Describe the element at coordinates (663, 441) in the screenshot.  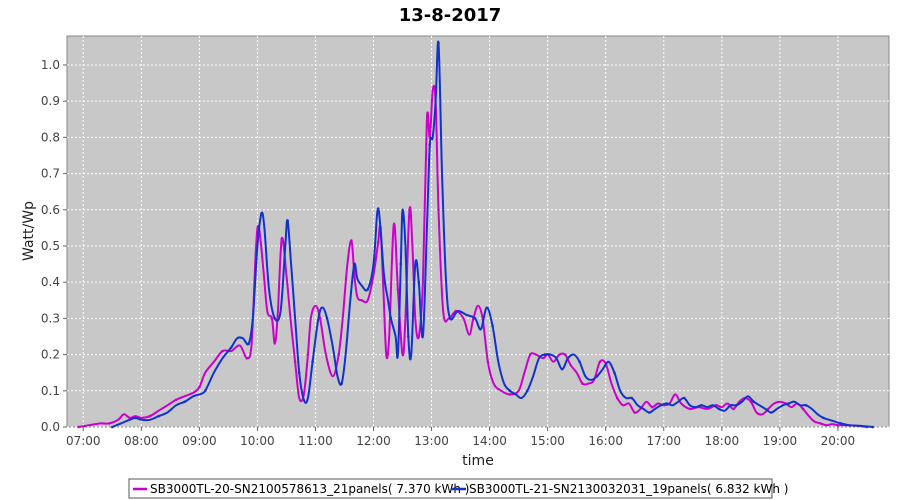
I see `x-tick-label: 17:00` at that location.